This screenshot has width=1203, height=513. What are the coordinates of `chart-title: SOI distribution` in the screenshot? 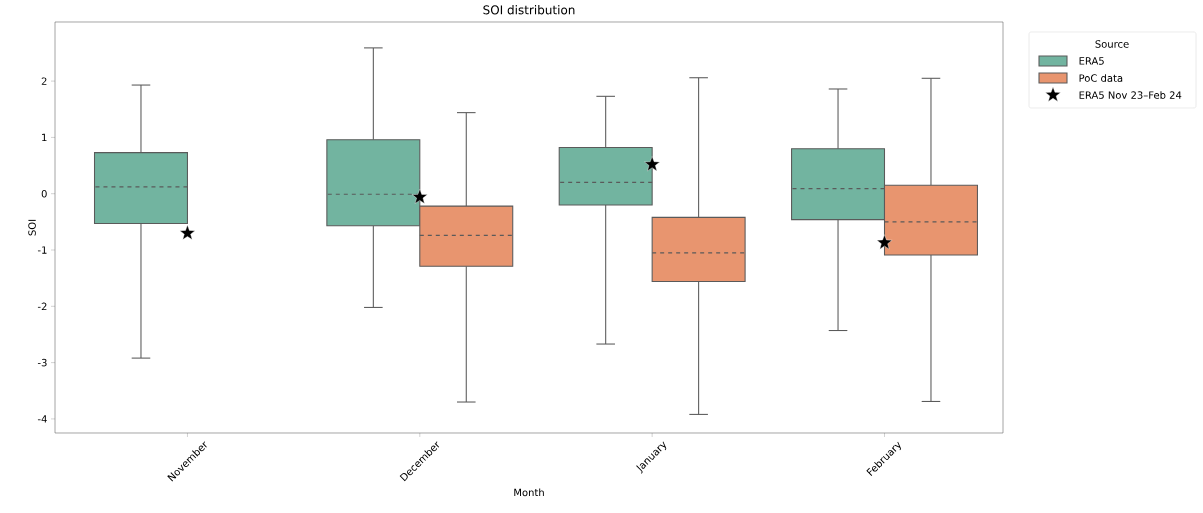 It's located at (529, 10).